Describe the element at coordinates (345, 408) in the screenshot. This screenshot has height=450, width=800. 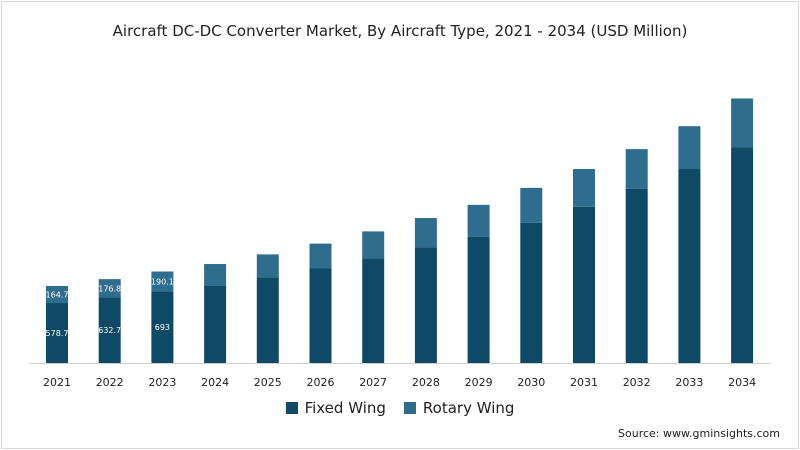
I see `legend-label: Fixed Wing` at that location.